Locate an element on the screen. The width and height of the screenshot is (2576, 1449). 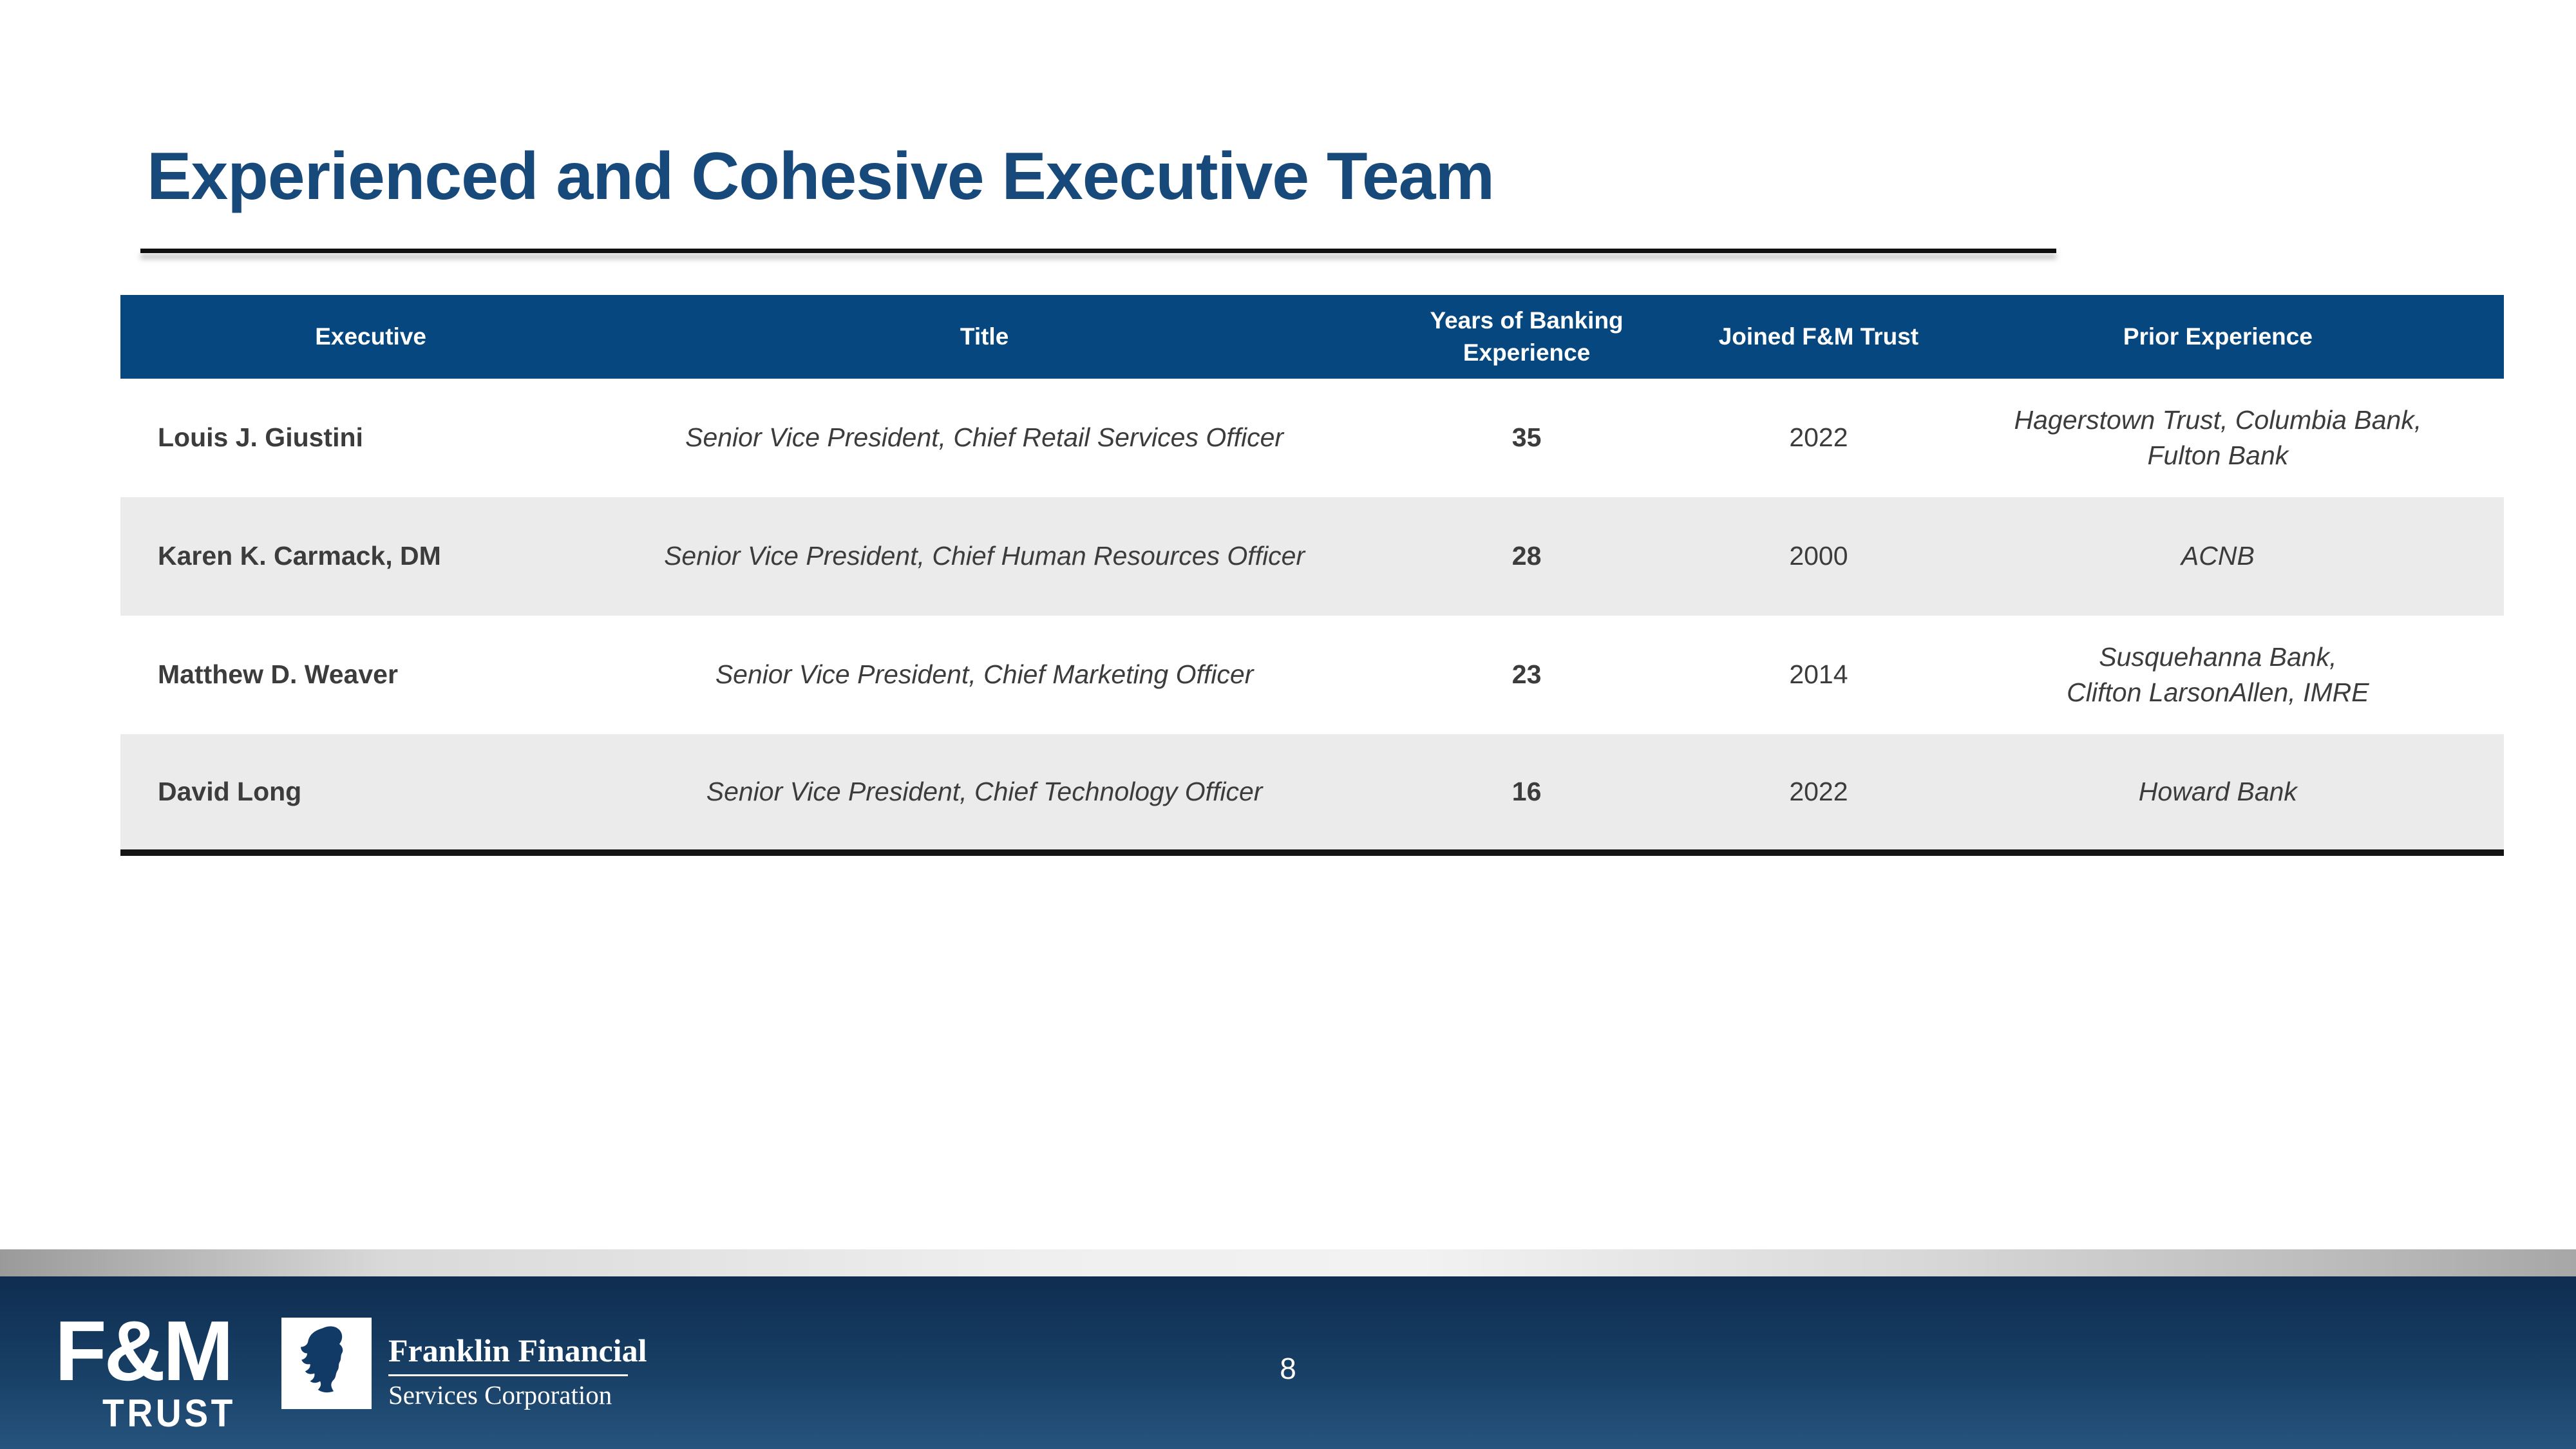
joined-year: 2014 is located at coordinates (1818, 675).